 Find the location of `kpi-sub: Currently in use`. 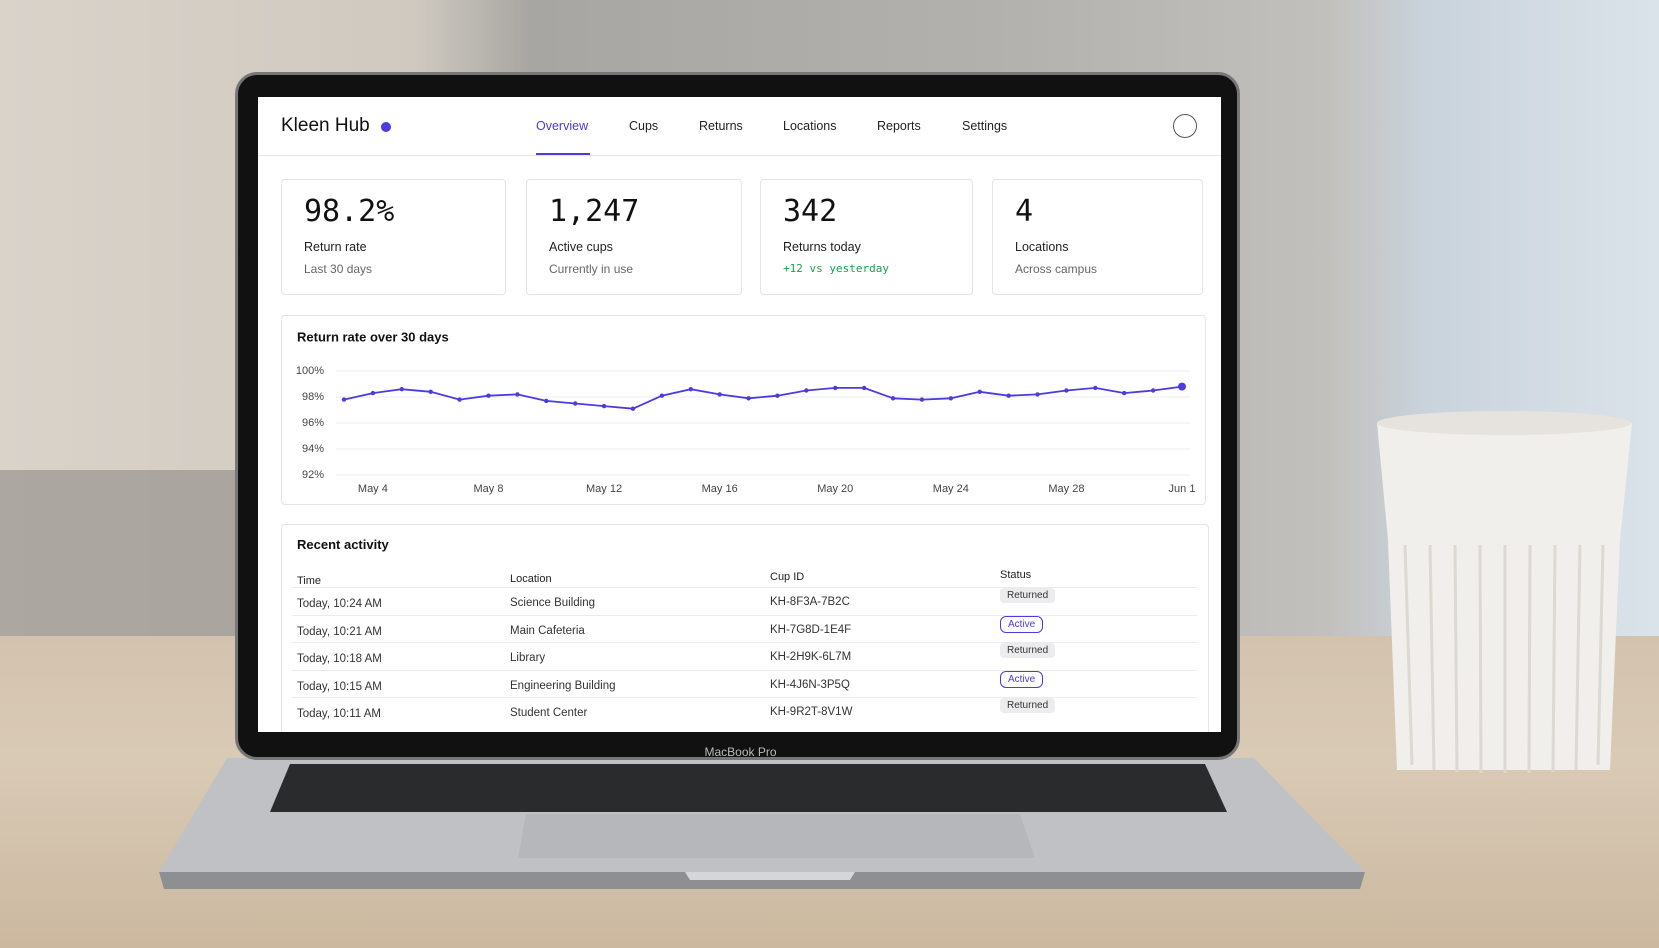

kpi-sub: Currently in use is located at coordinates (591, 269).